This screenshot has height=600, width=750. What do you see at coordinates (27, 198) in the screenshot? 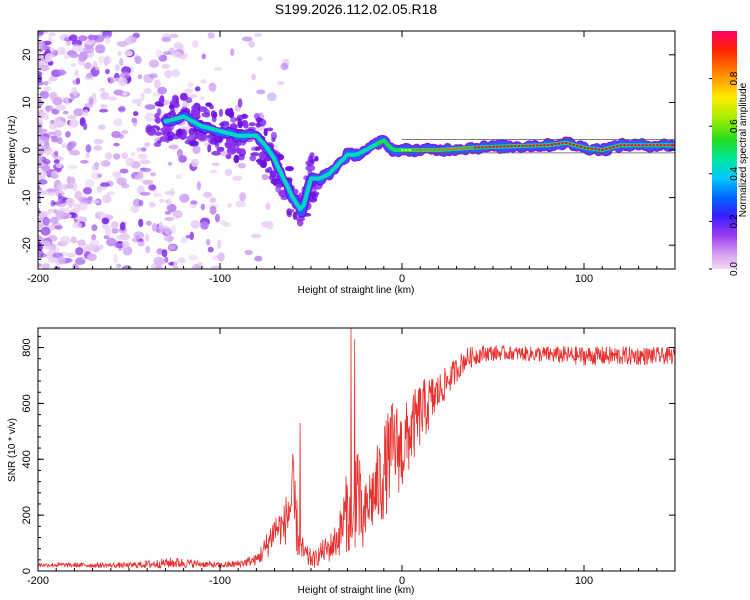
I see `spectrogram-y-tick-label: -10` at bounding box center [27, 198].